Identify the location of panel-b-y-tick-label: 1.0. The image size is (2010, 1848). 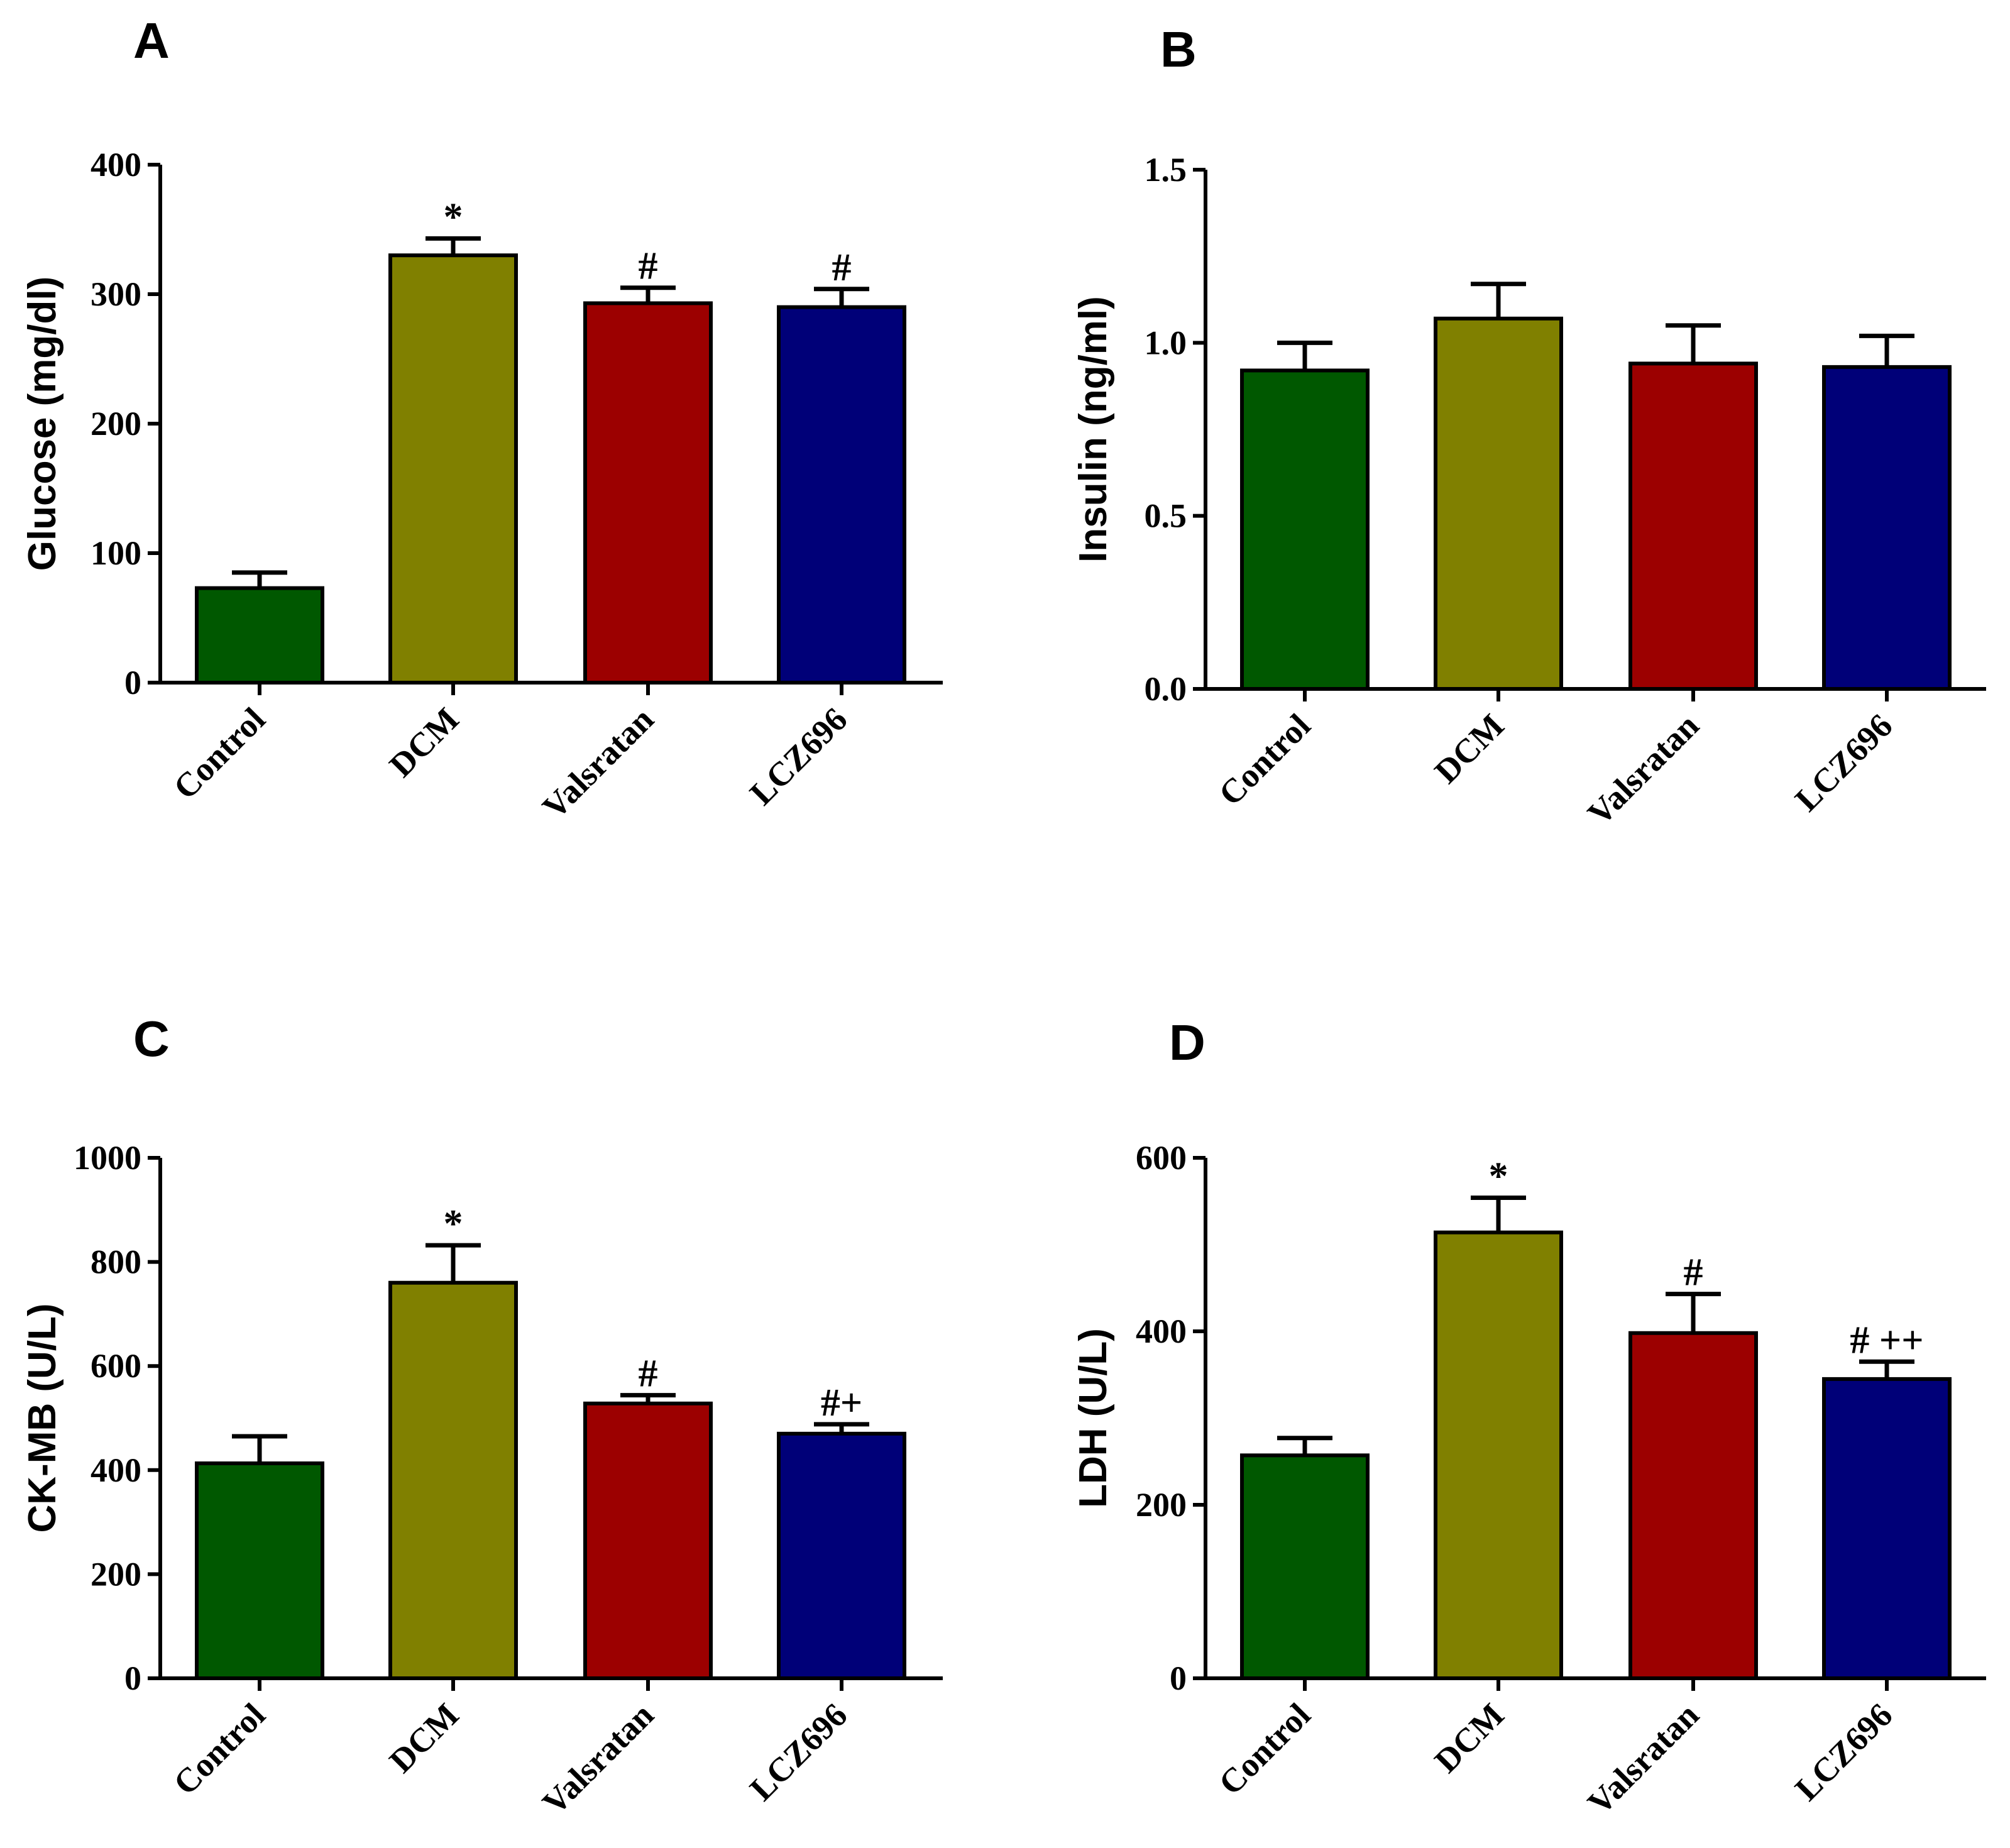
(1166, 342).